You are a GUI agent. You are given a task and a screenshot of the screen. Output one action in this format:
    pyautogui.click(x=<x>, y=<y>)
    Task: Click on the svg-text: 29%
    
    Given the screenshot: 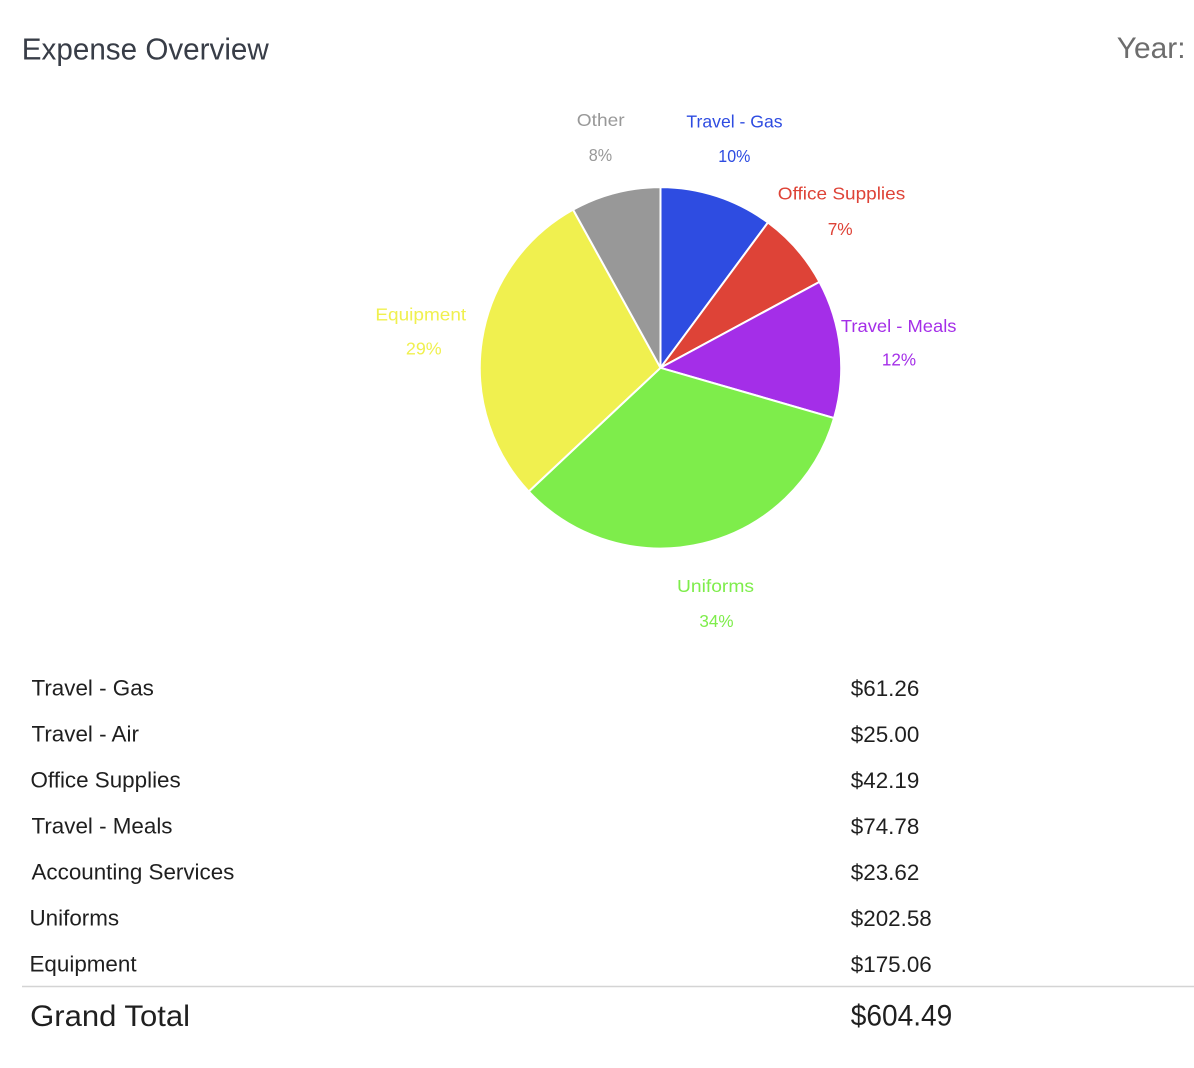 What is the action you would take?
    pyautogui.click(x=424, y=349)
    